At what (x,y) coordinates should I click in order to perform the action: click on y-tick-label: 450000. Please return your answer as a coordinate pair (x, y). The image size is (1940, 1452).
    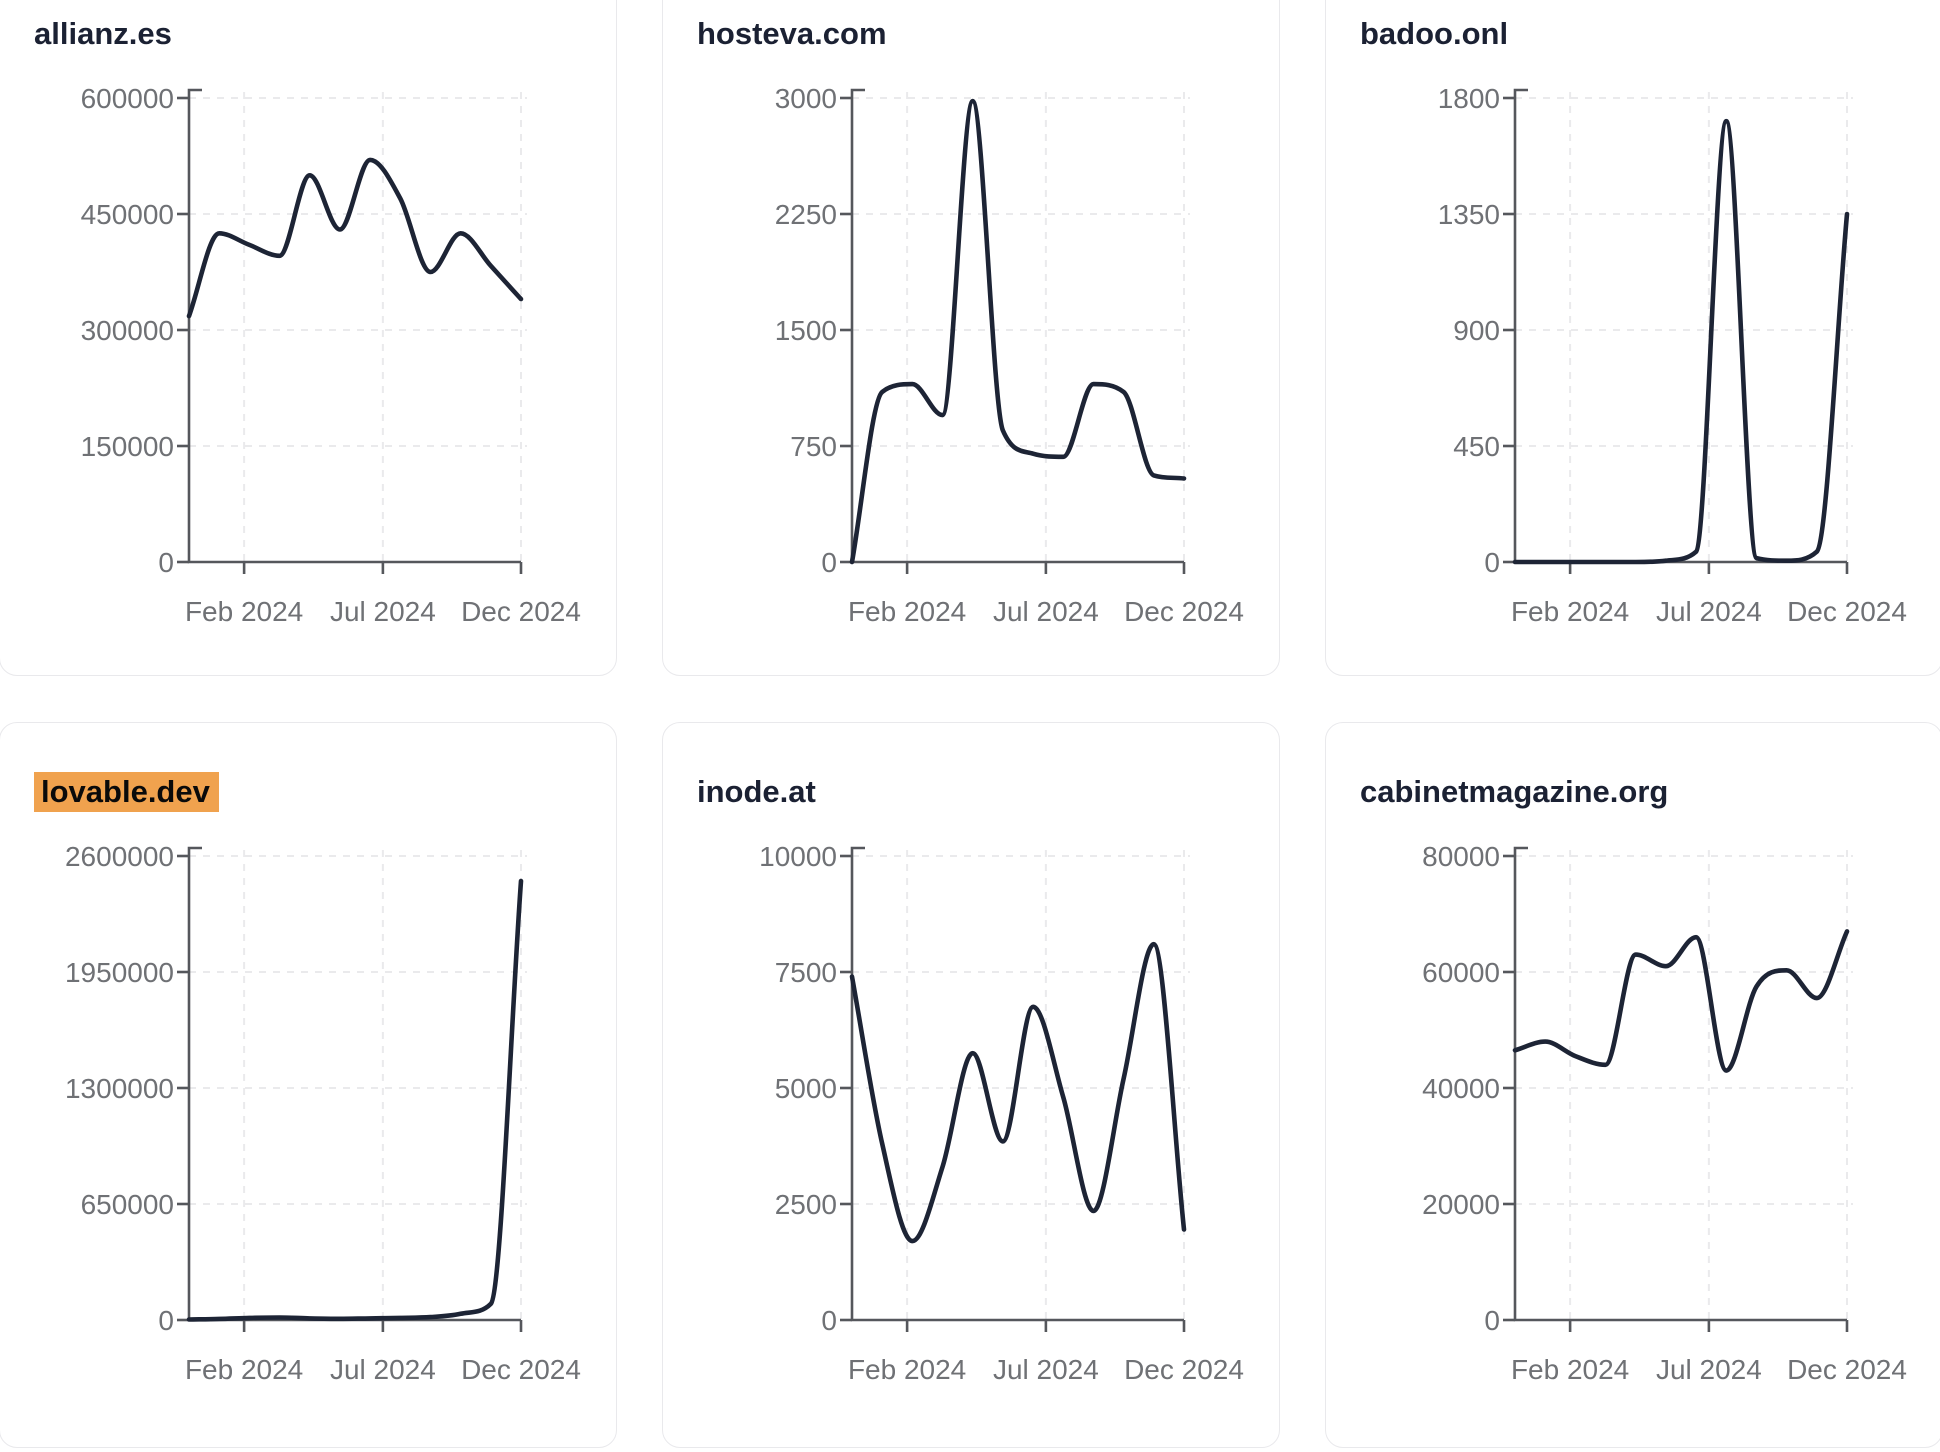
    Looking at the image, I should click on (127, 214).